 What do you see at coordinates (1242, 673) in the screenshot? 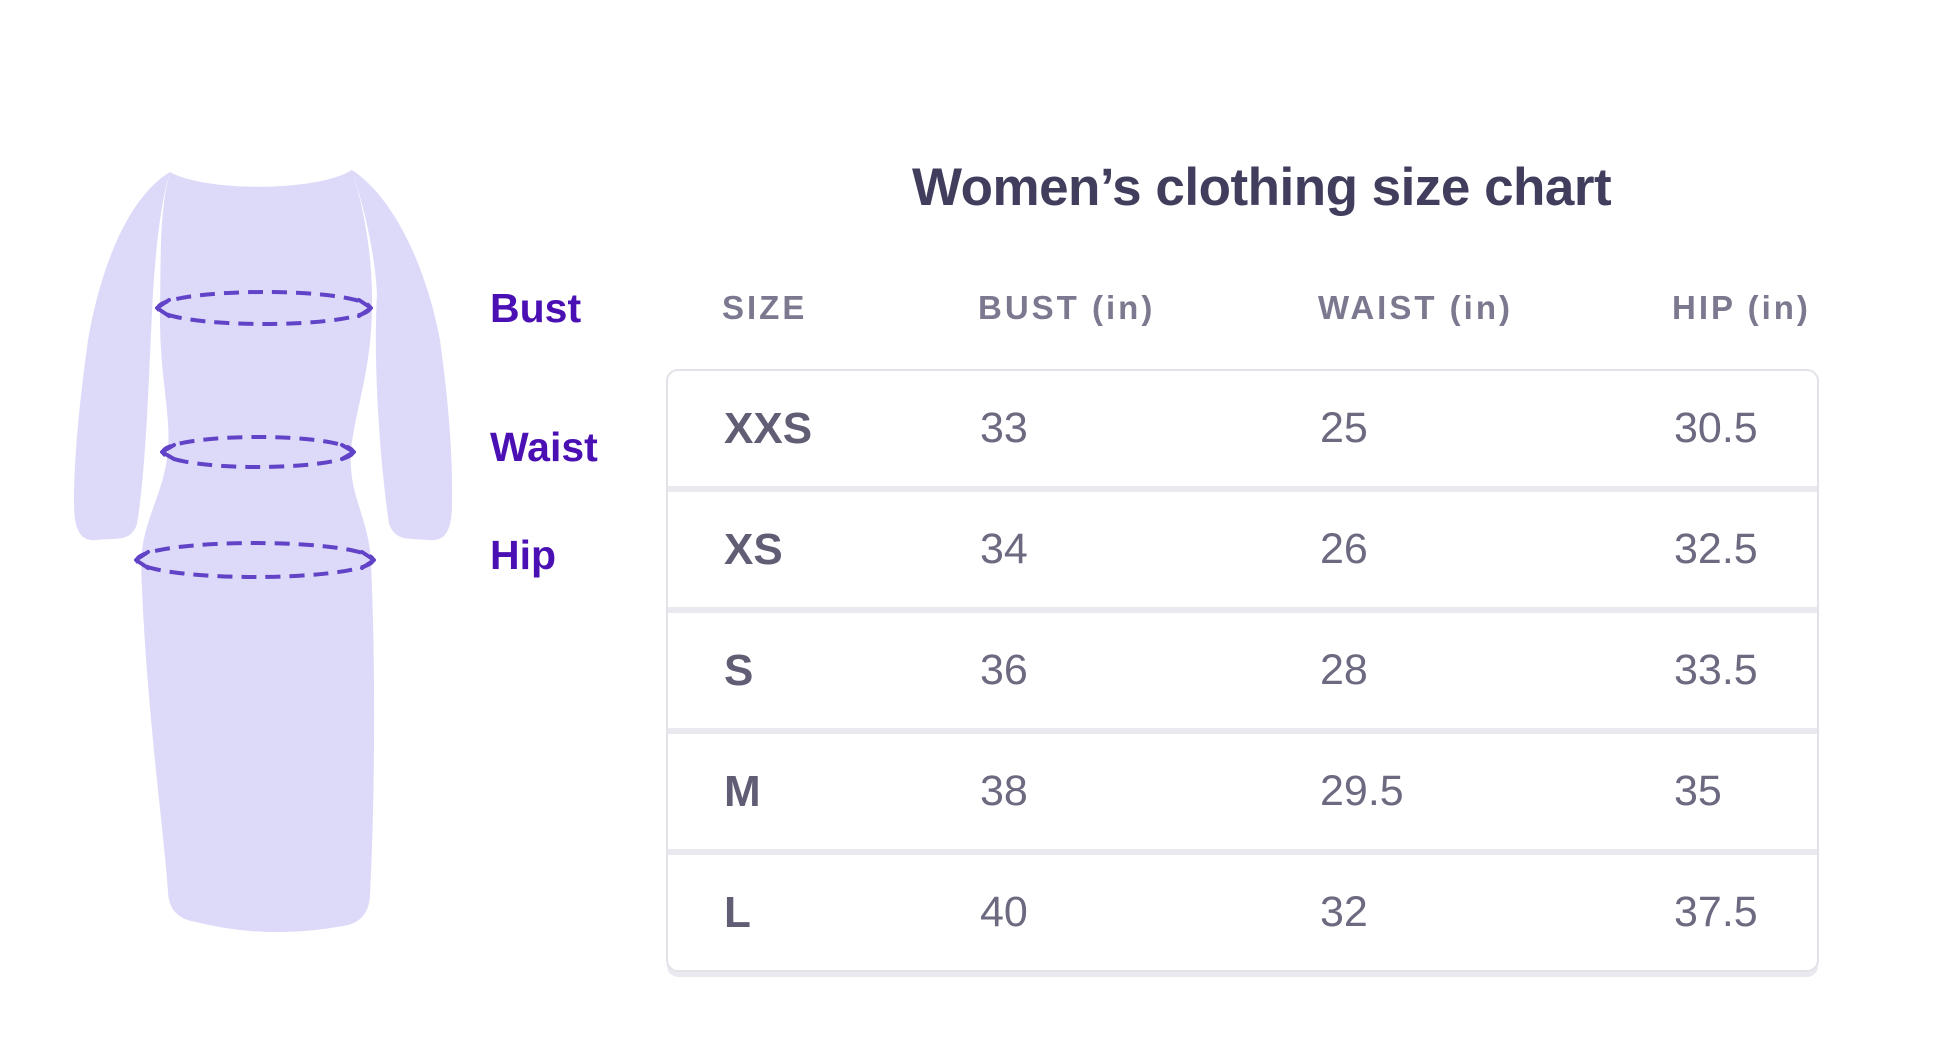
I see `table-row: S 36 28 33.5` at bounding box center [1242, 673].